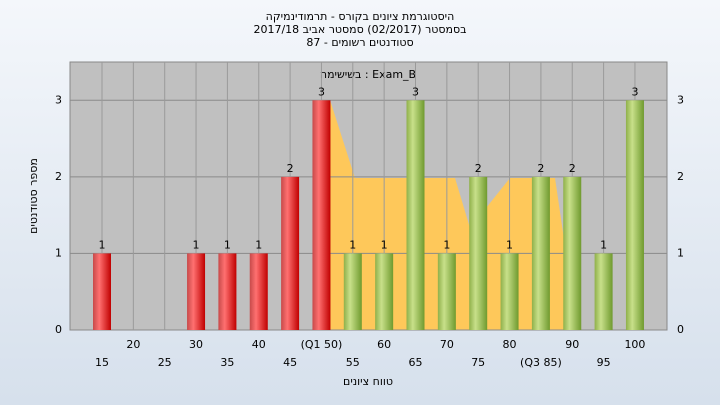  Describe the element at coordinates (259, 344) in the screenshot. I see `x-tick-label: 40` at that location.